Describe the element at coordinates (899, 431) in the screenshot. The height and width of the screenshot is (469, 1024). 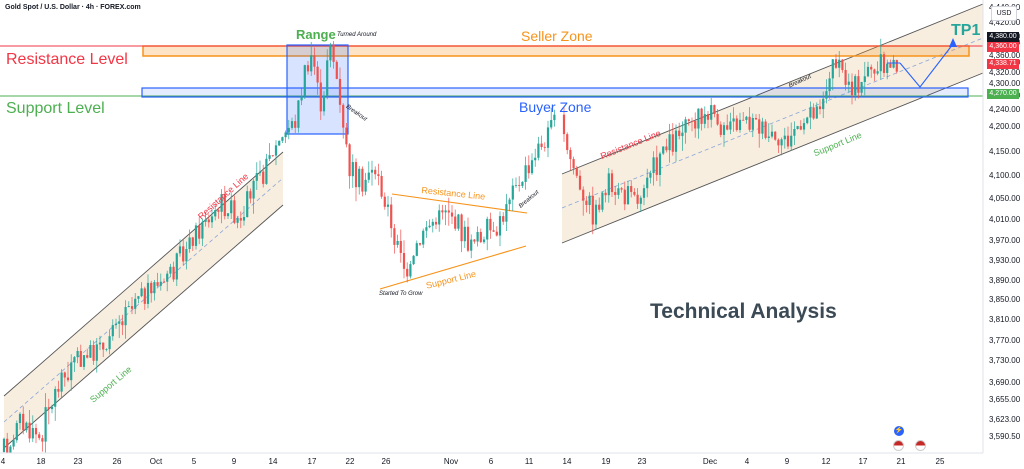
I see `lightning-icon: ⚡` at that location.